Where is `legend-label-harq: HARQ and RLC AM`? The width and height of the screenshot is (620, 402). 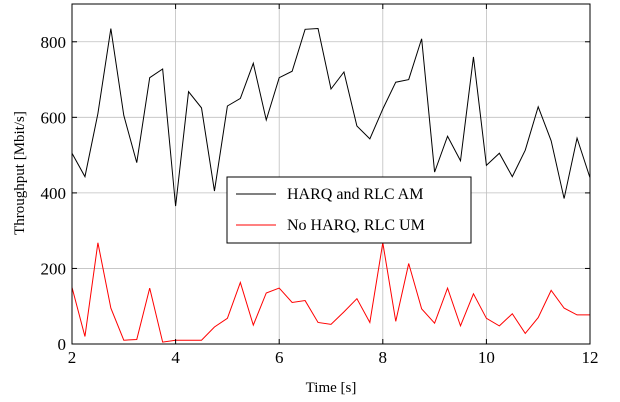
legend-label-harq: HARQ and RLC AM is located at coordinates (355, 194).